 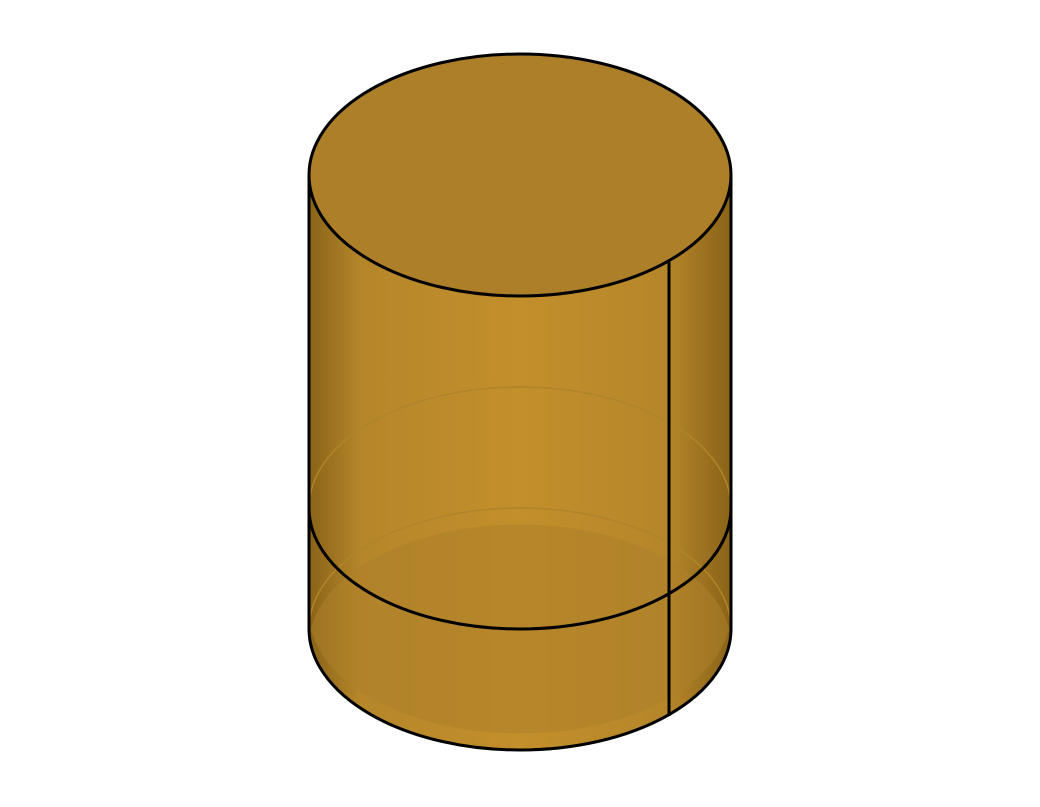 I want to click on middle-front-edge, so click(x=520, y=569).